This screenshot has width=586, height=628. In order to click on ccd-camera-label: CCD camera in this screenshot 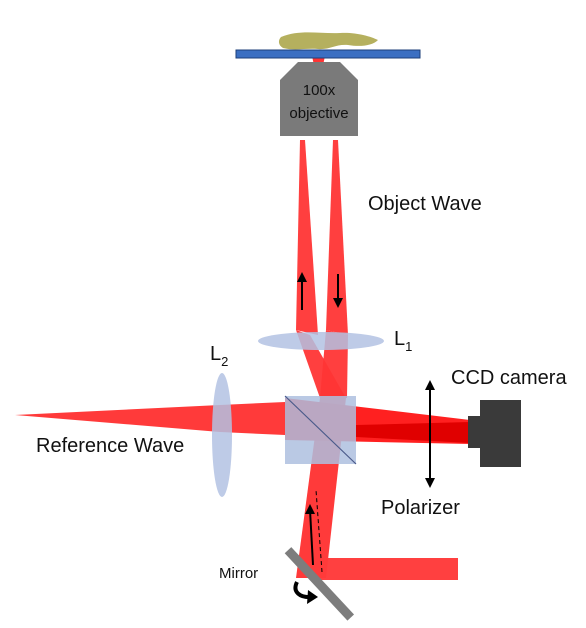, I will do `click(509, 378)`.